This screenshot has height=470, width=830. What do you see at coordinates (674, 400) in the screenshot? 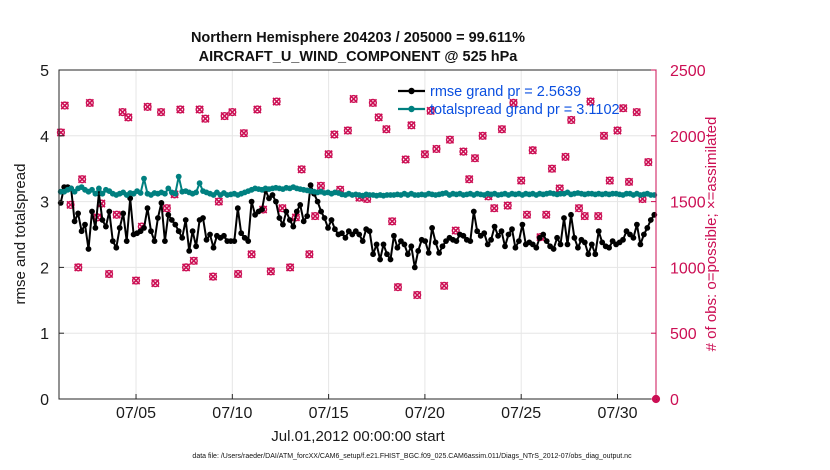
I see `y-right-tick-label: 0` at bounding box center [674, 400].